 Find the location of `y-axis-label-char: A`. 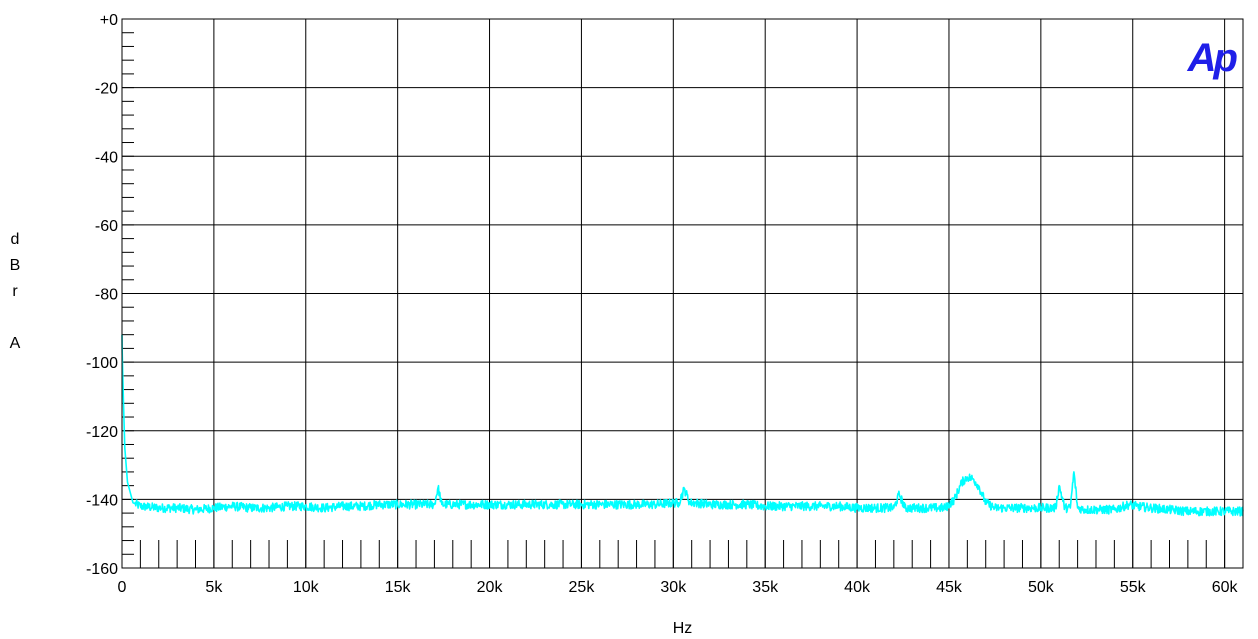

y-axis-label-char: A is located at coordinates (15, 343).